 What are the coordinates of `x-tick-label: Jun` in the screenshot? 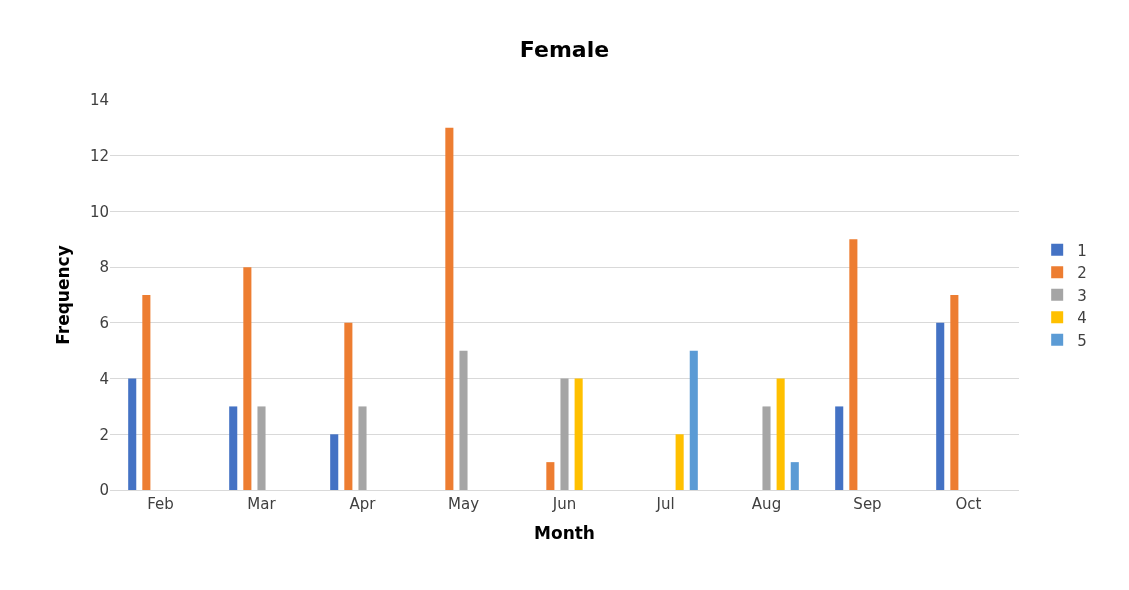 It's located at (564, 504).